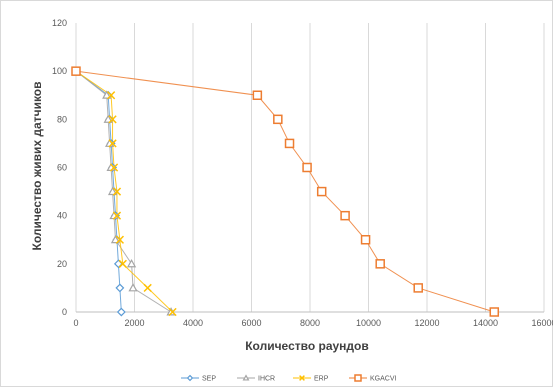 This screenshot has height=388, width=553. Describe the element at coordinates (62, 216) in the screenshot. I see `y-tick-label: 40` at that location.